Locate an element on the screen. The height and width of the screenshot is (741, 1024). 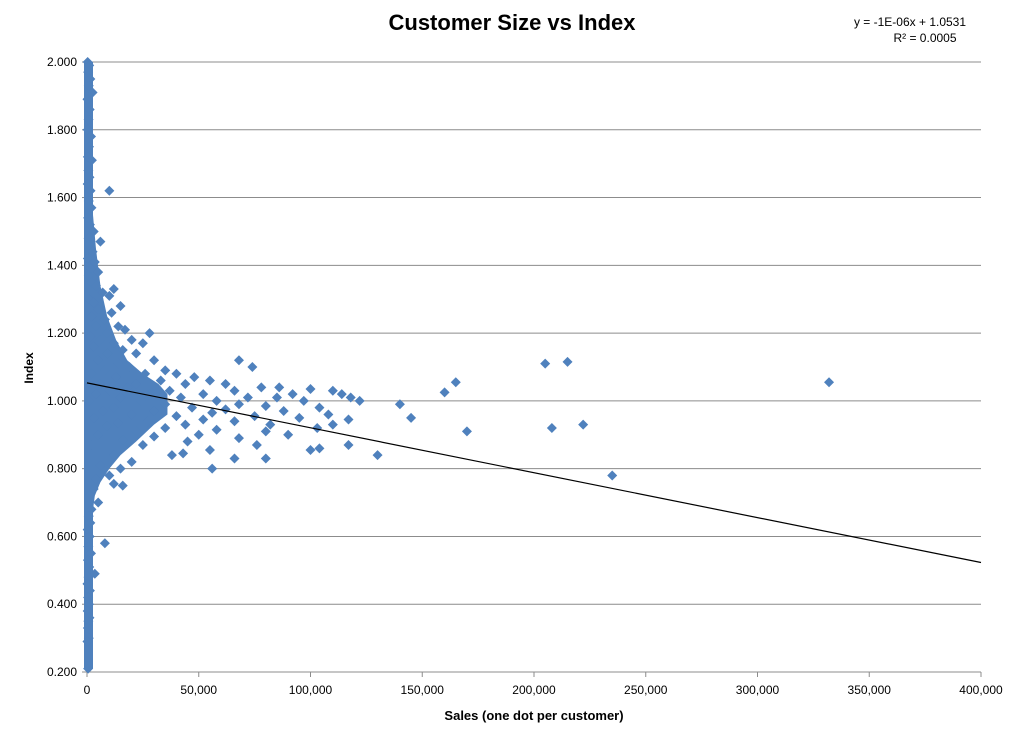
y-tick-label: 1.600 is located at coordinates (62, 198).